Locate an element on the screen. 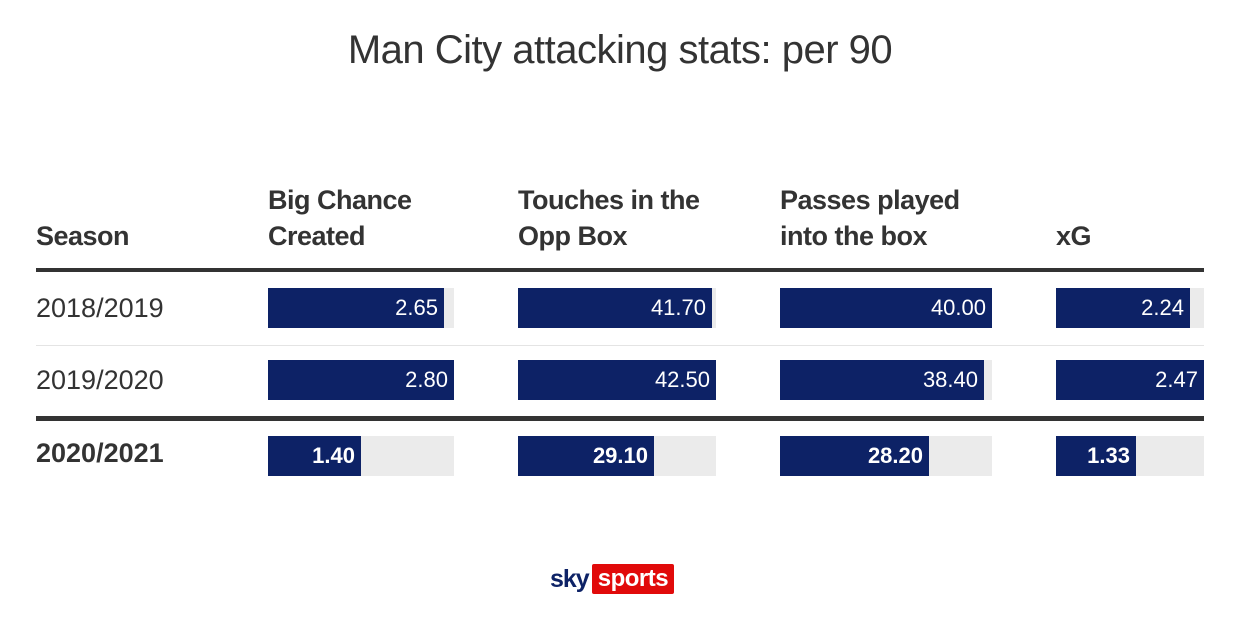 The image size is (1240, 626). header-touches-line1: Touches in the is located at coordinates (609, 200).